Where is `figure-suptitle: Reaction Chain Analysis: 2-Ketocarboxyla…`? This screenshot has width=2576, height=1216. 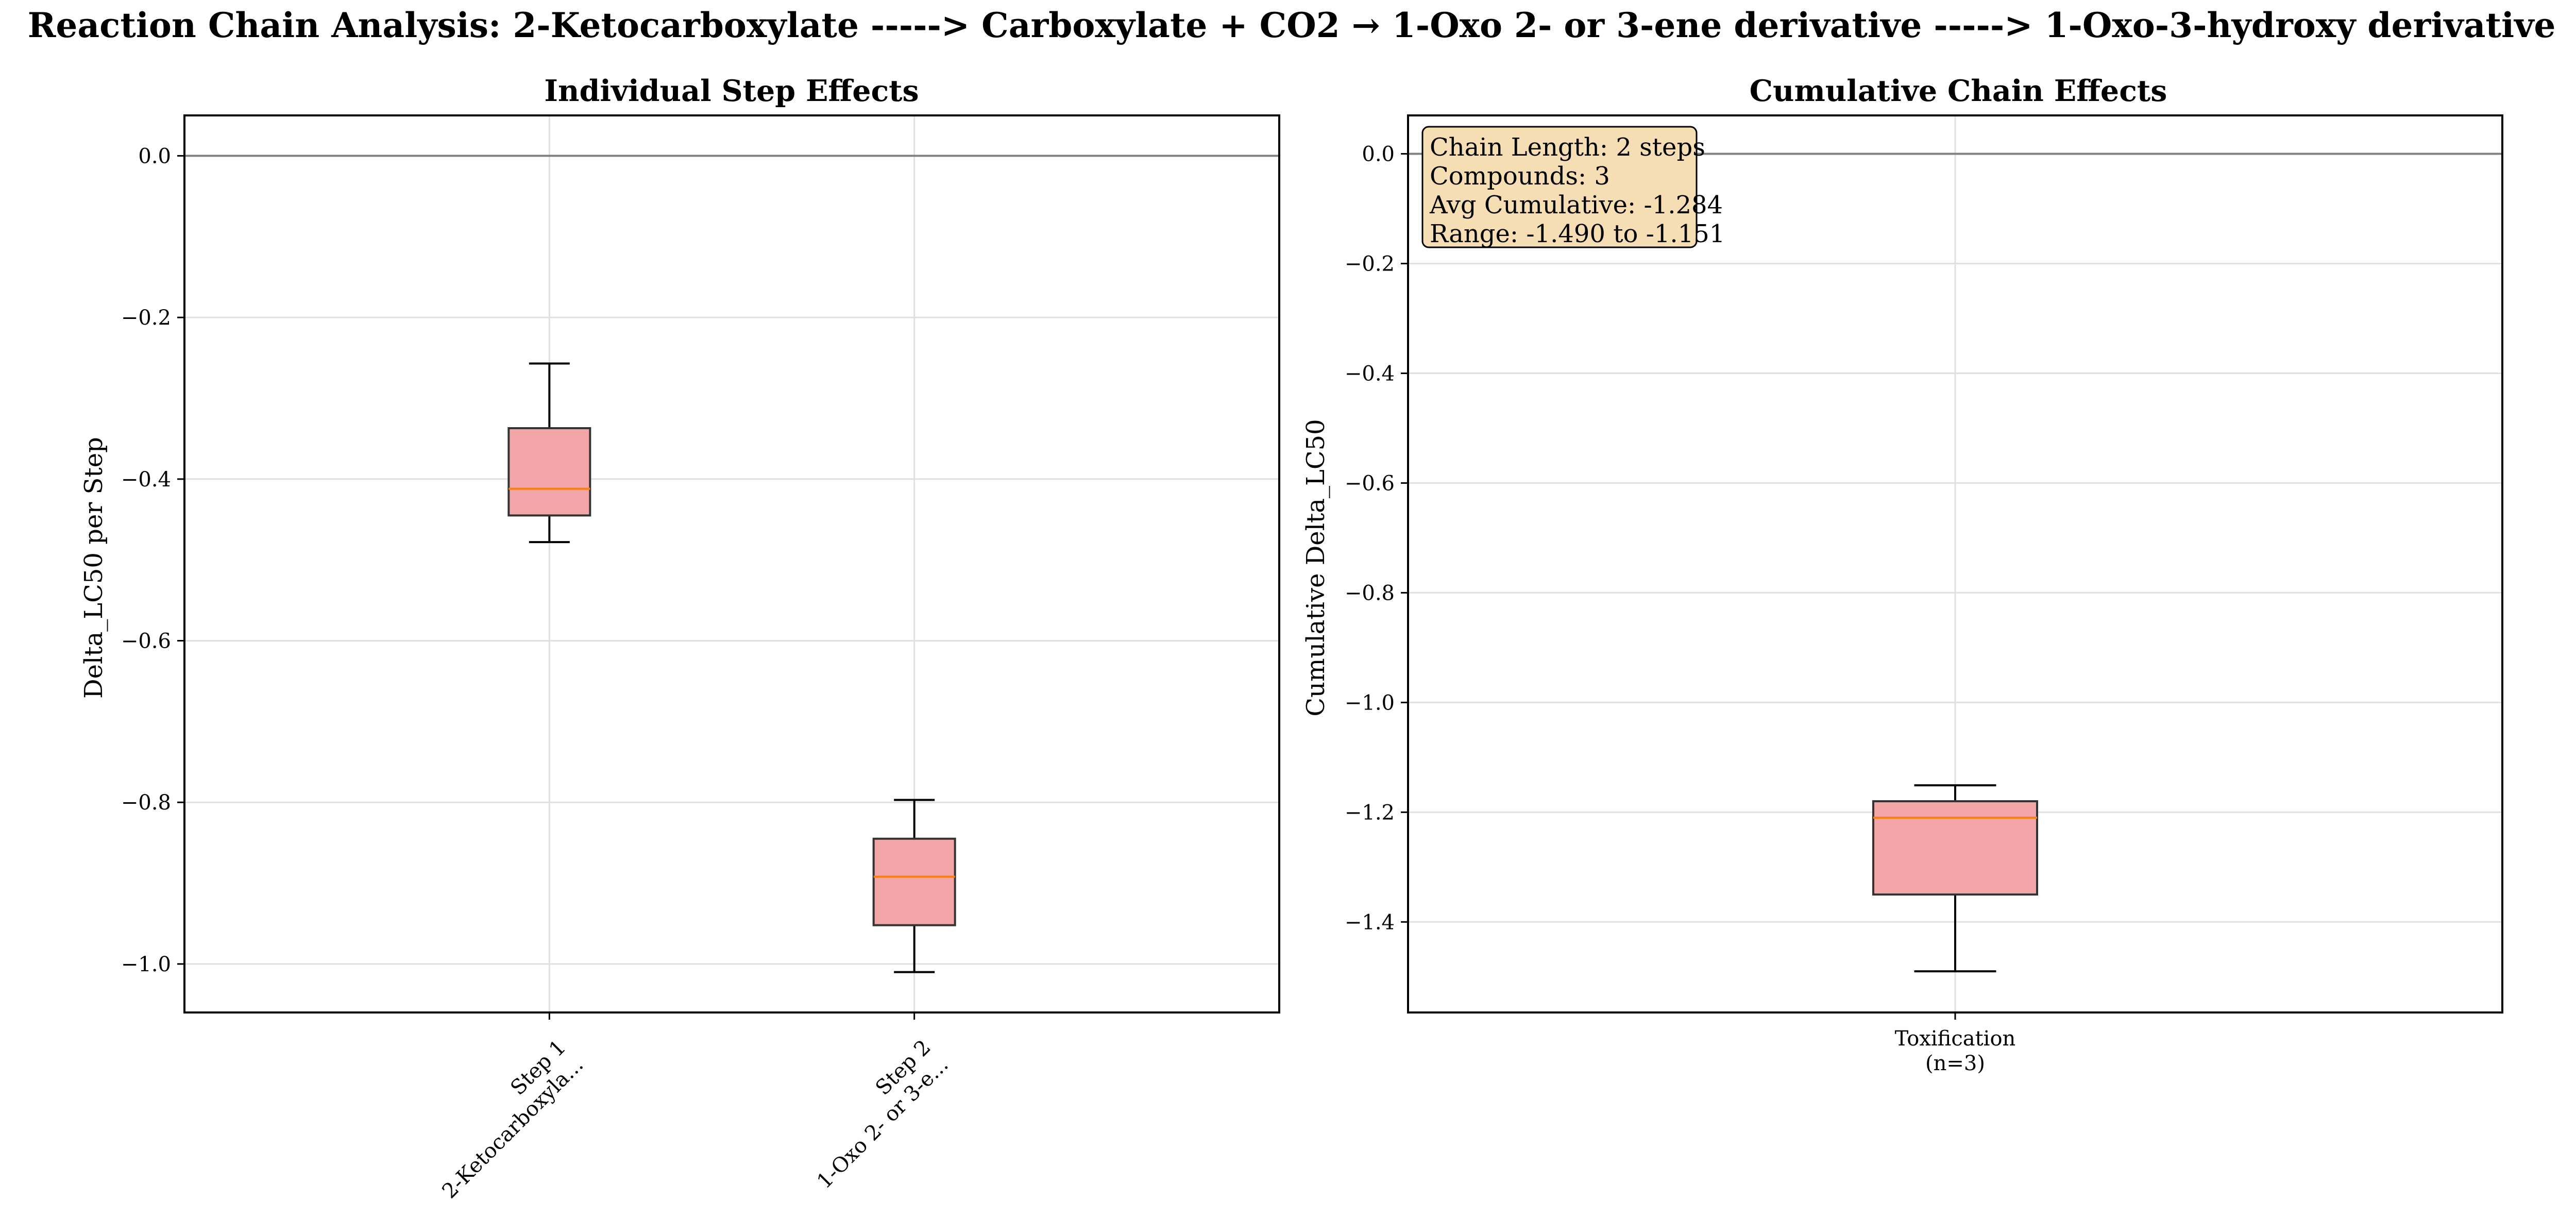 figure-suptitle: Reaction Chain Analysis: 2-Ketocarboxyla… is located at coordinates (1292, 25).